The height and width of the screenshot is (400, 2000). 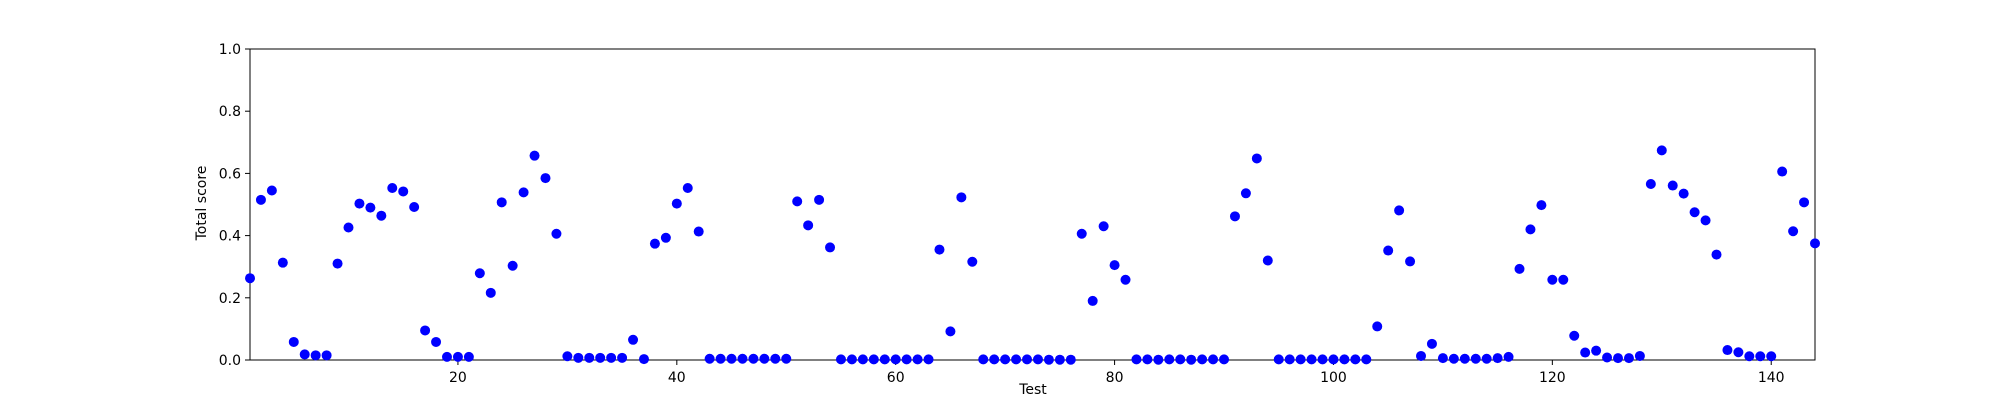 I want to click on y-tick-label: 0.6, so click(x=230, y=174).